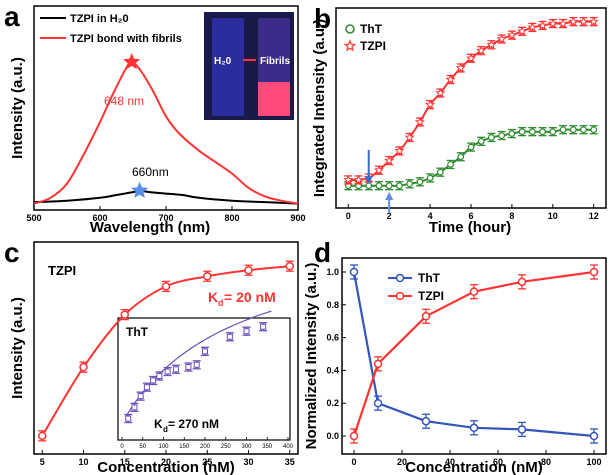 The image size is (611, 475). What do you see at coordinates (150, 172) in the screenshot?
I see `annotation-660: 660nm` at bounding box center [150, 172].